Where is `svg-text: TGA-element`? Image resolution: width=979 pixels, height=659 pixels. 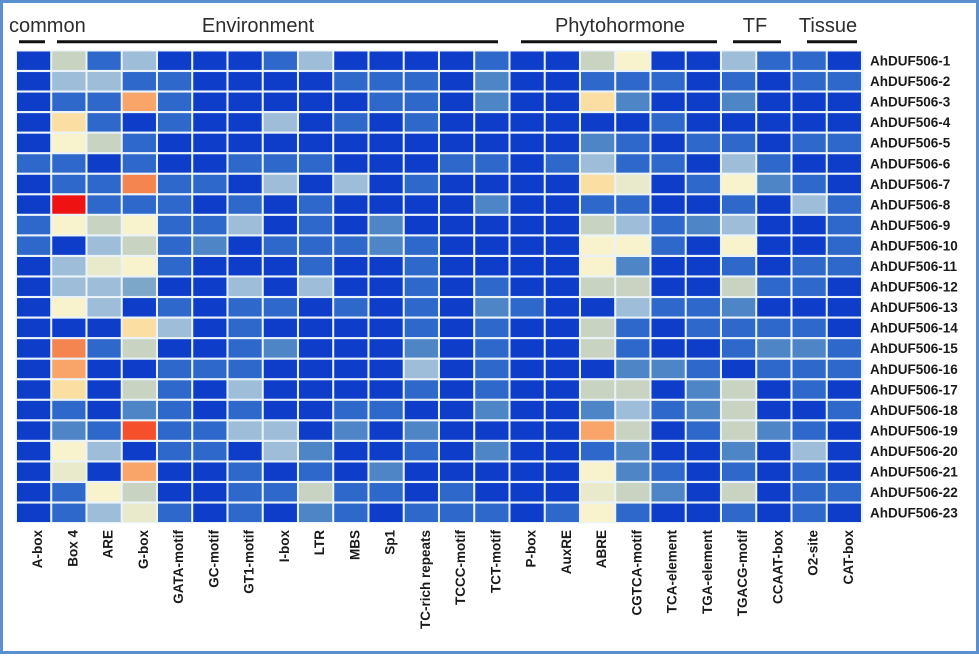
svg-text: TGA-element is located at coordinates (707, 571).